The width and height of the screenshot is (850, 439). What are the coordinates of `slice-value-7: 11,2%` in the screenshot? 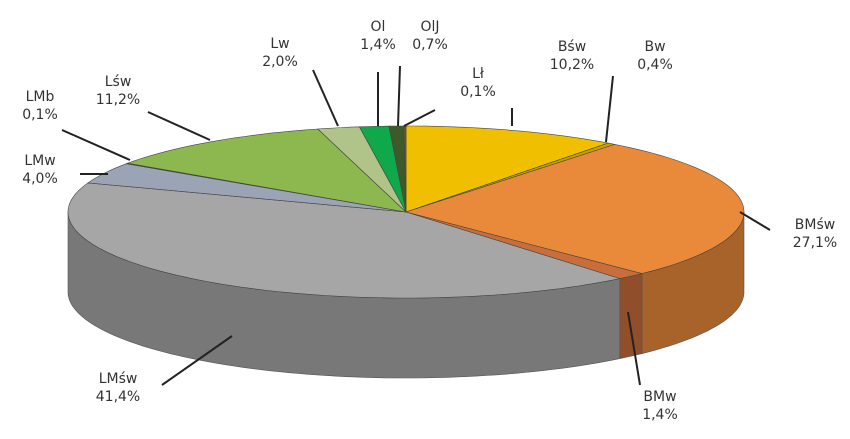 It's located at (118, 100).